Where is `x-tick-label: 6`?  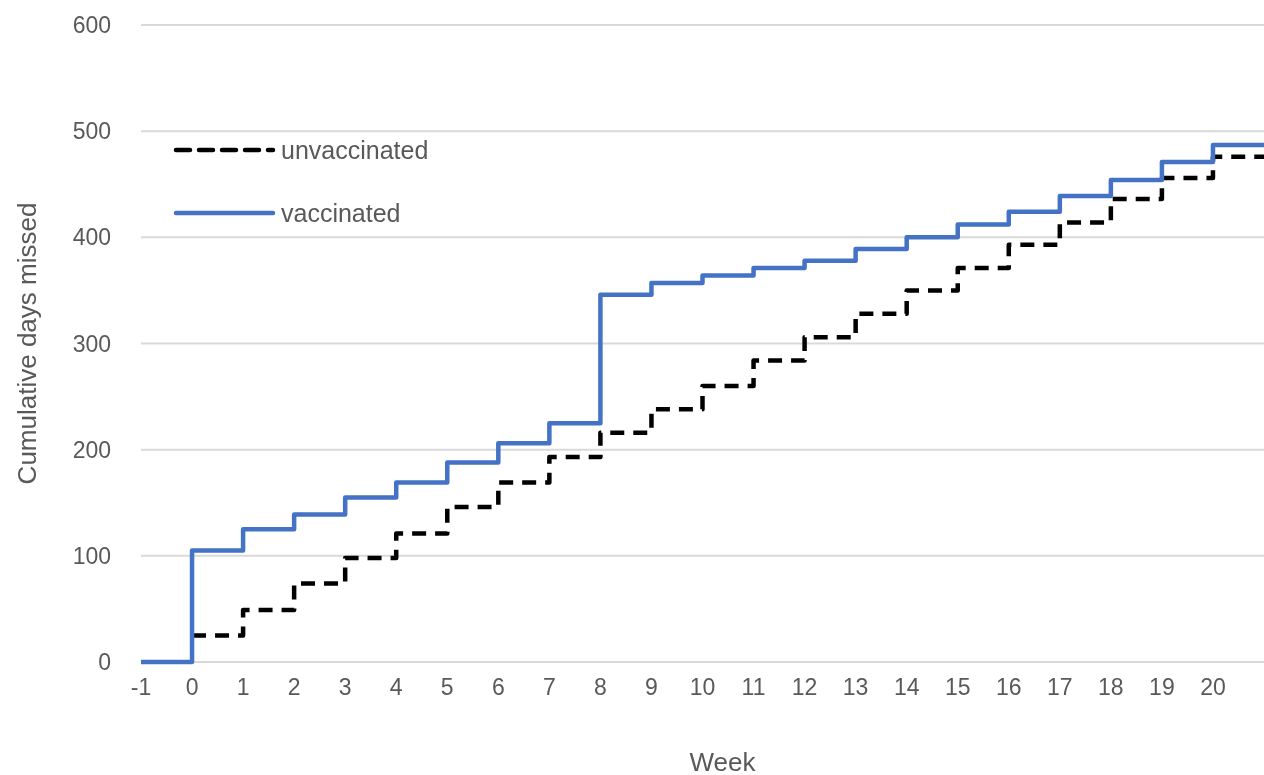
x-tick-label: 6 is located at coordinates (498, 687).